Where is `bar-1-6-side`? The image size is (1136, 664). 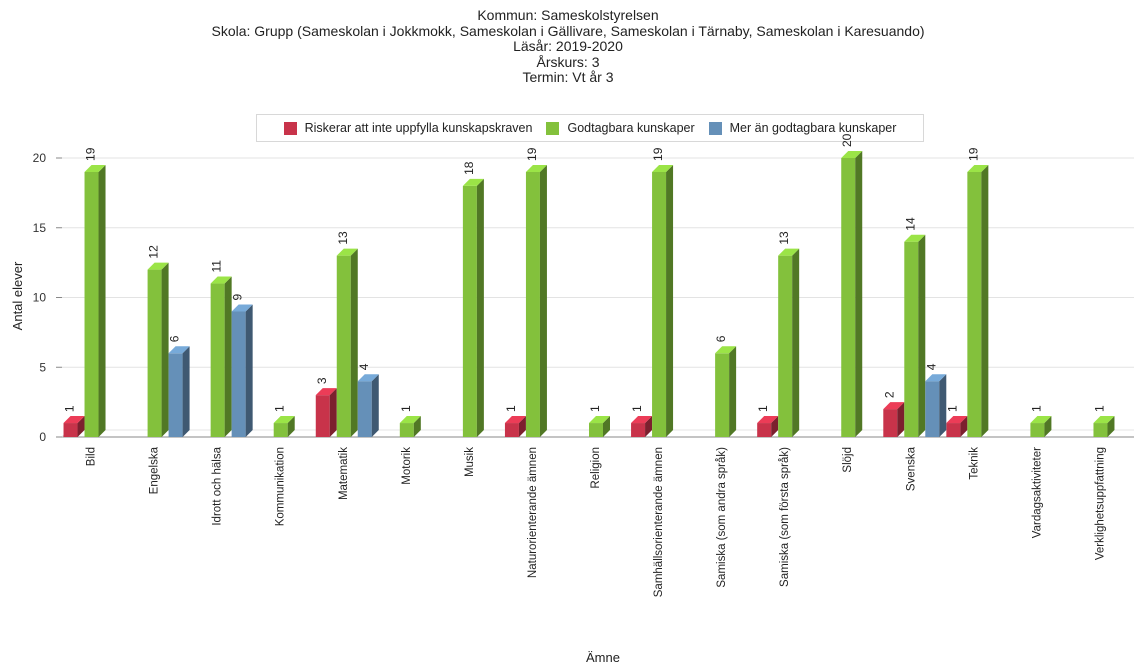 bar-1-6-side is located at coordinates (480, 307).